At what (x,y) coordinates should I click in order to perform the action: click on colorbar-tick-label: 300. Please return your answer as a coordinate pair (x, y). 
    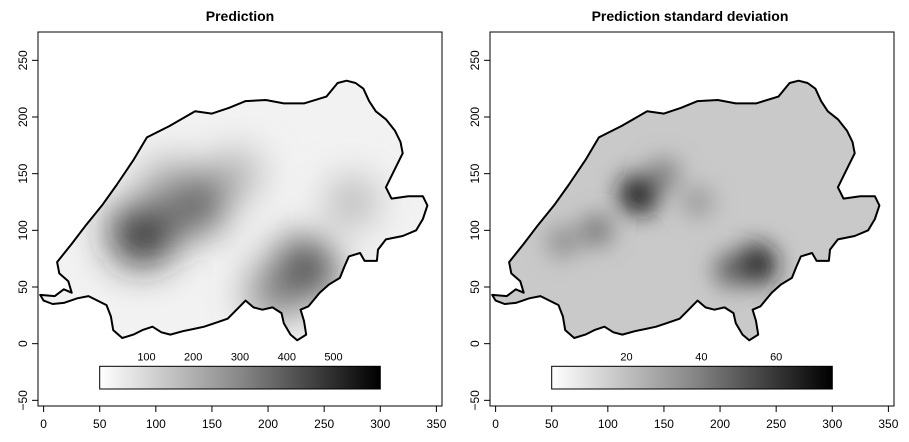
    Looking at the image, I should click on (240, 357).